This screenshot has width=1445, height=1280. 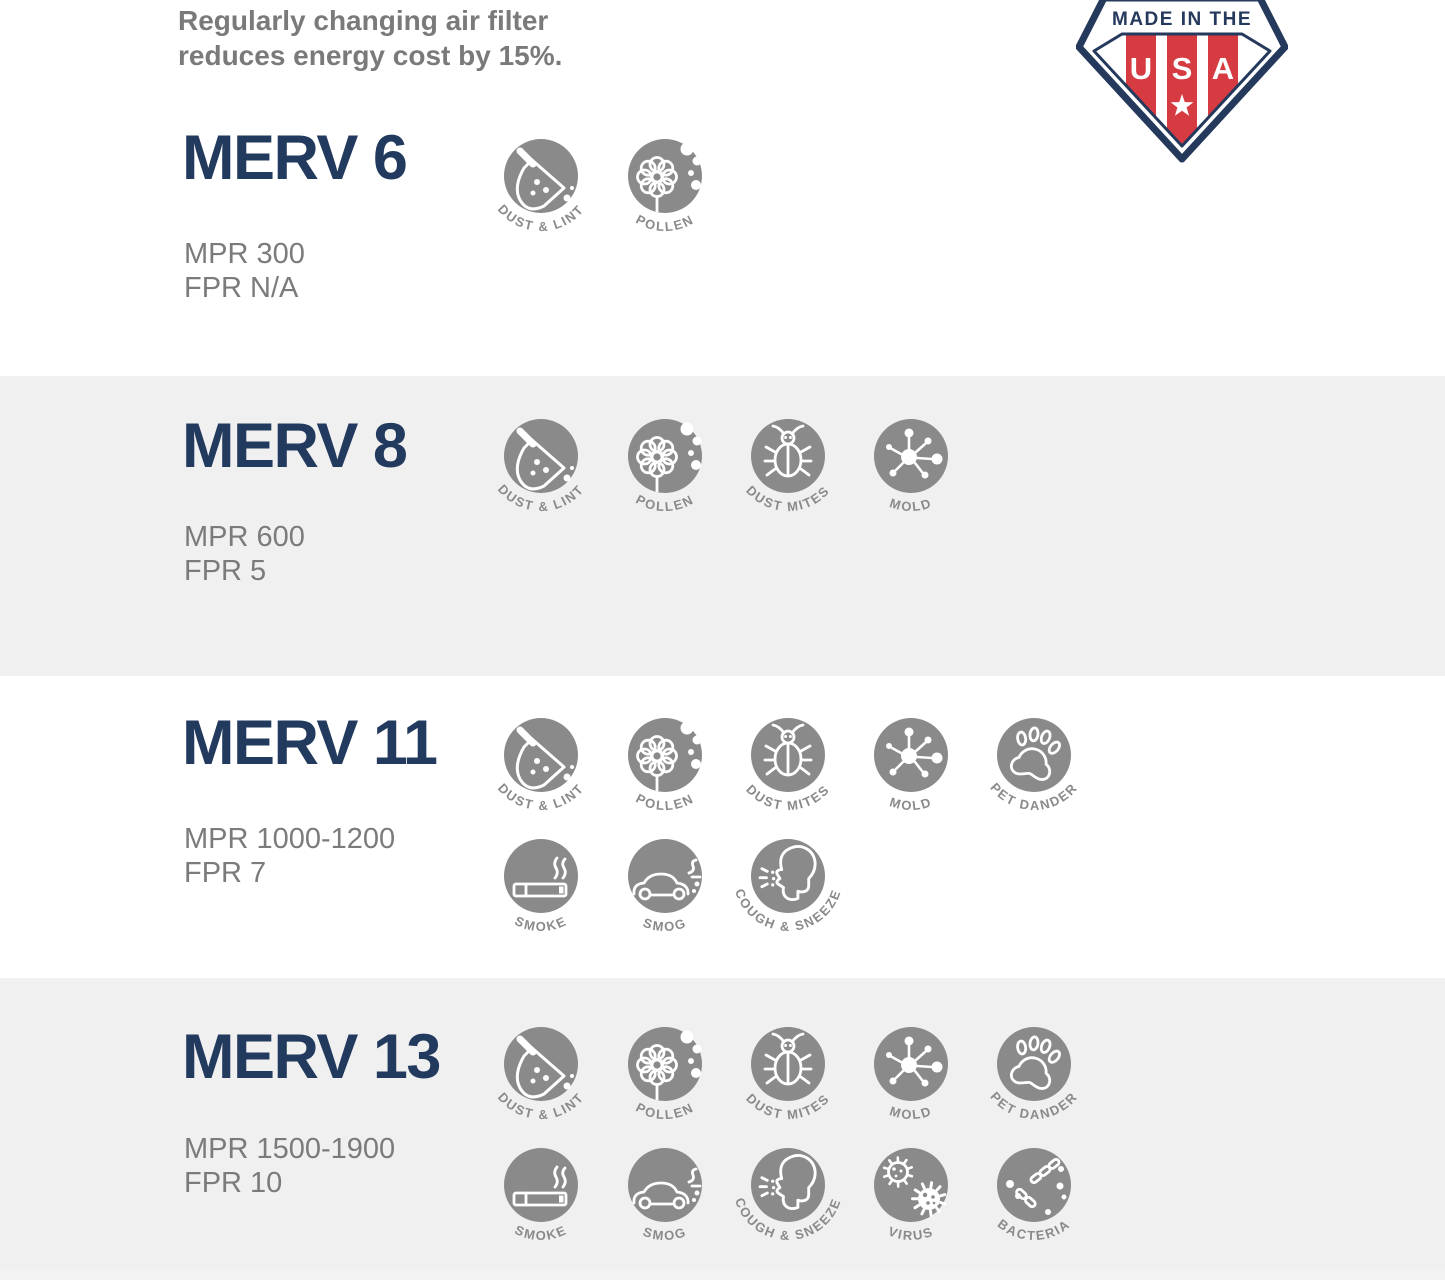 I want to click on badge-letter-u: U, so click(x=1141, y=68).